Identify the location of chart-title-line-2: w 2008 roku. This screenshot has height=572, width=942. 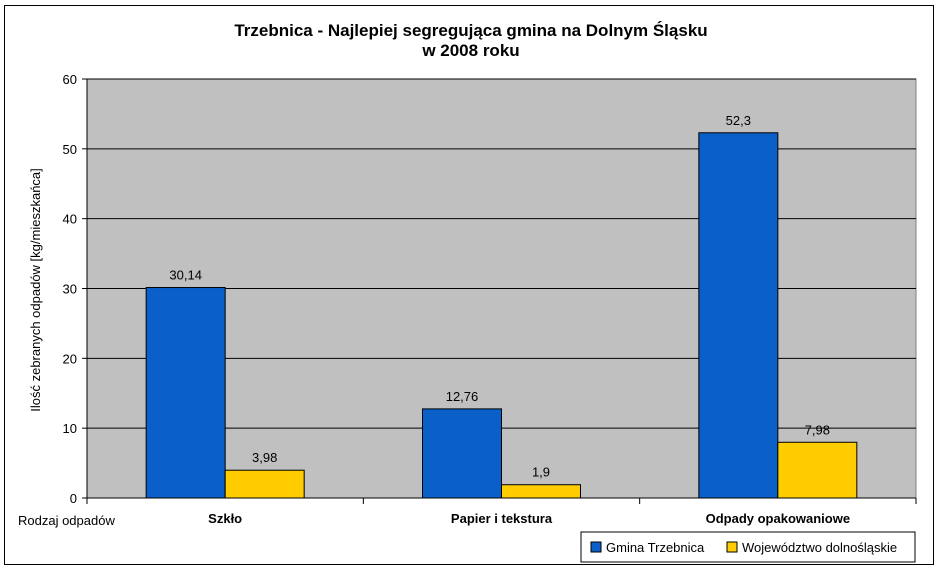
(470, 50).